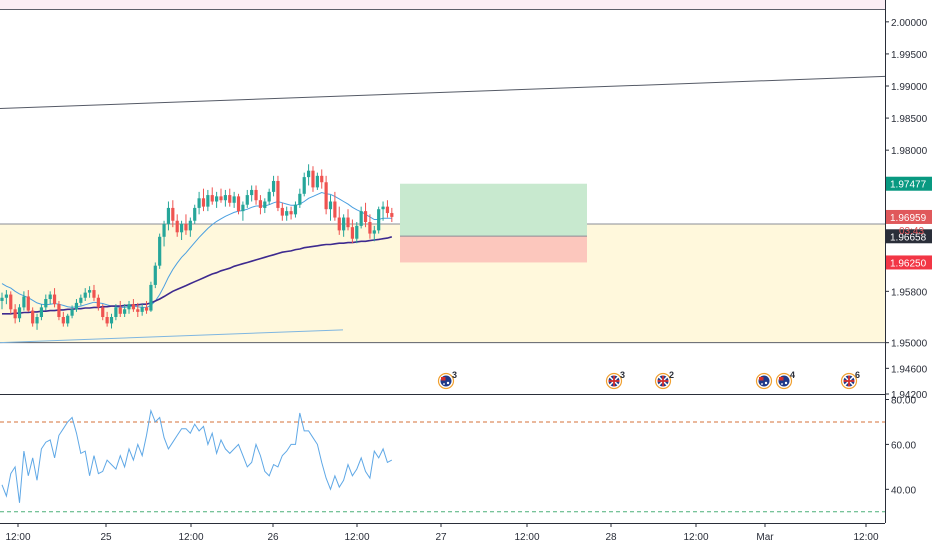 The width and height of the screenshot is (932, 550). What do you see at coordinates (785, 380) in the screenshot?
I see `australia-flag-icon: 4` at bounding box center [785, 380].